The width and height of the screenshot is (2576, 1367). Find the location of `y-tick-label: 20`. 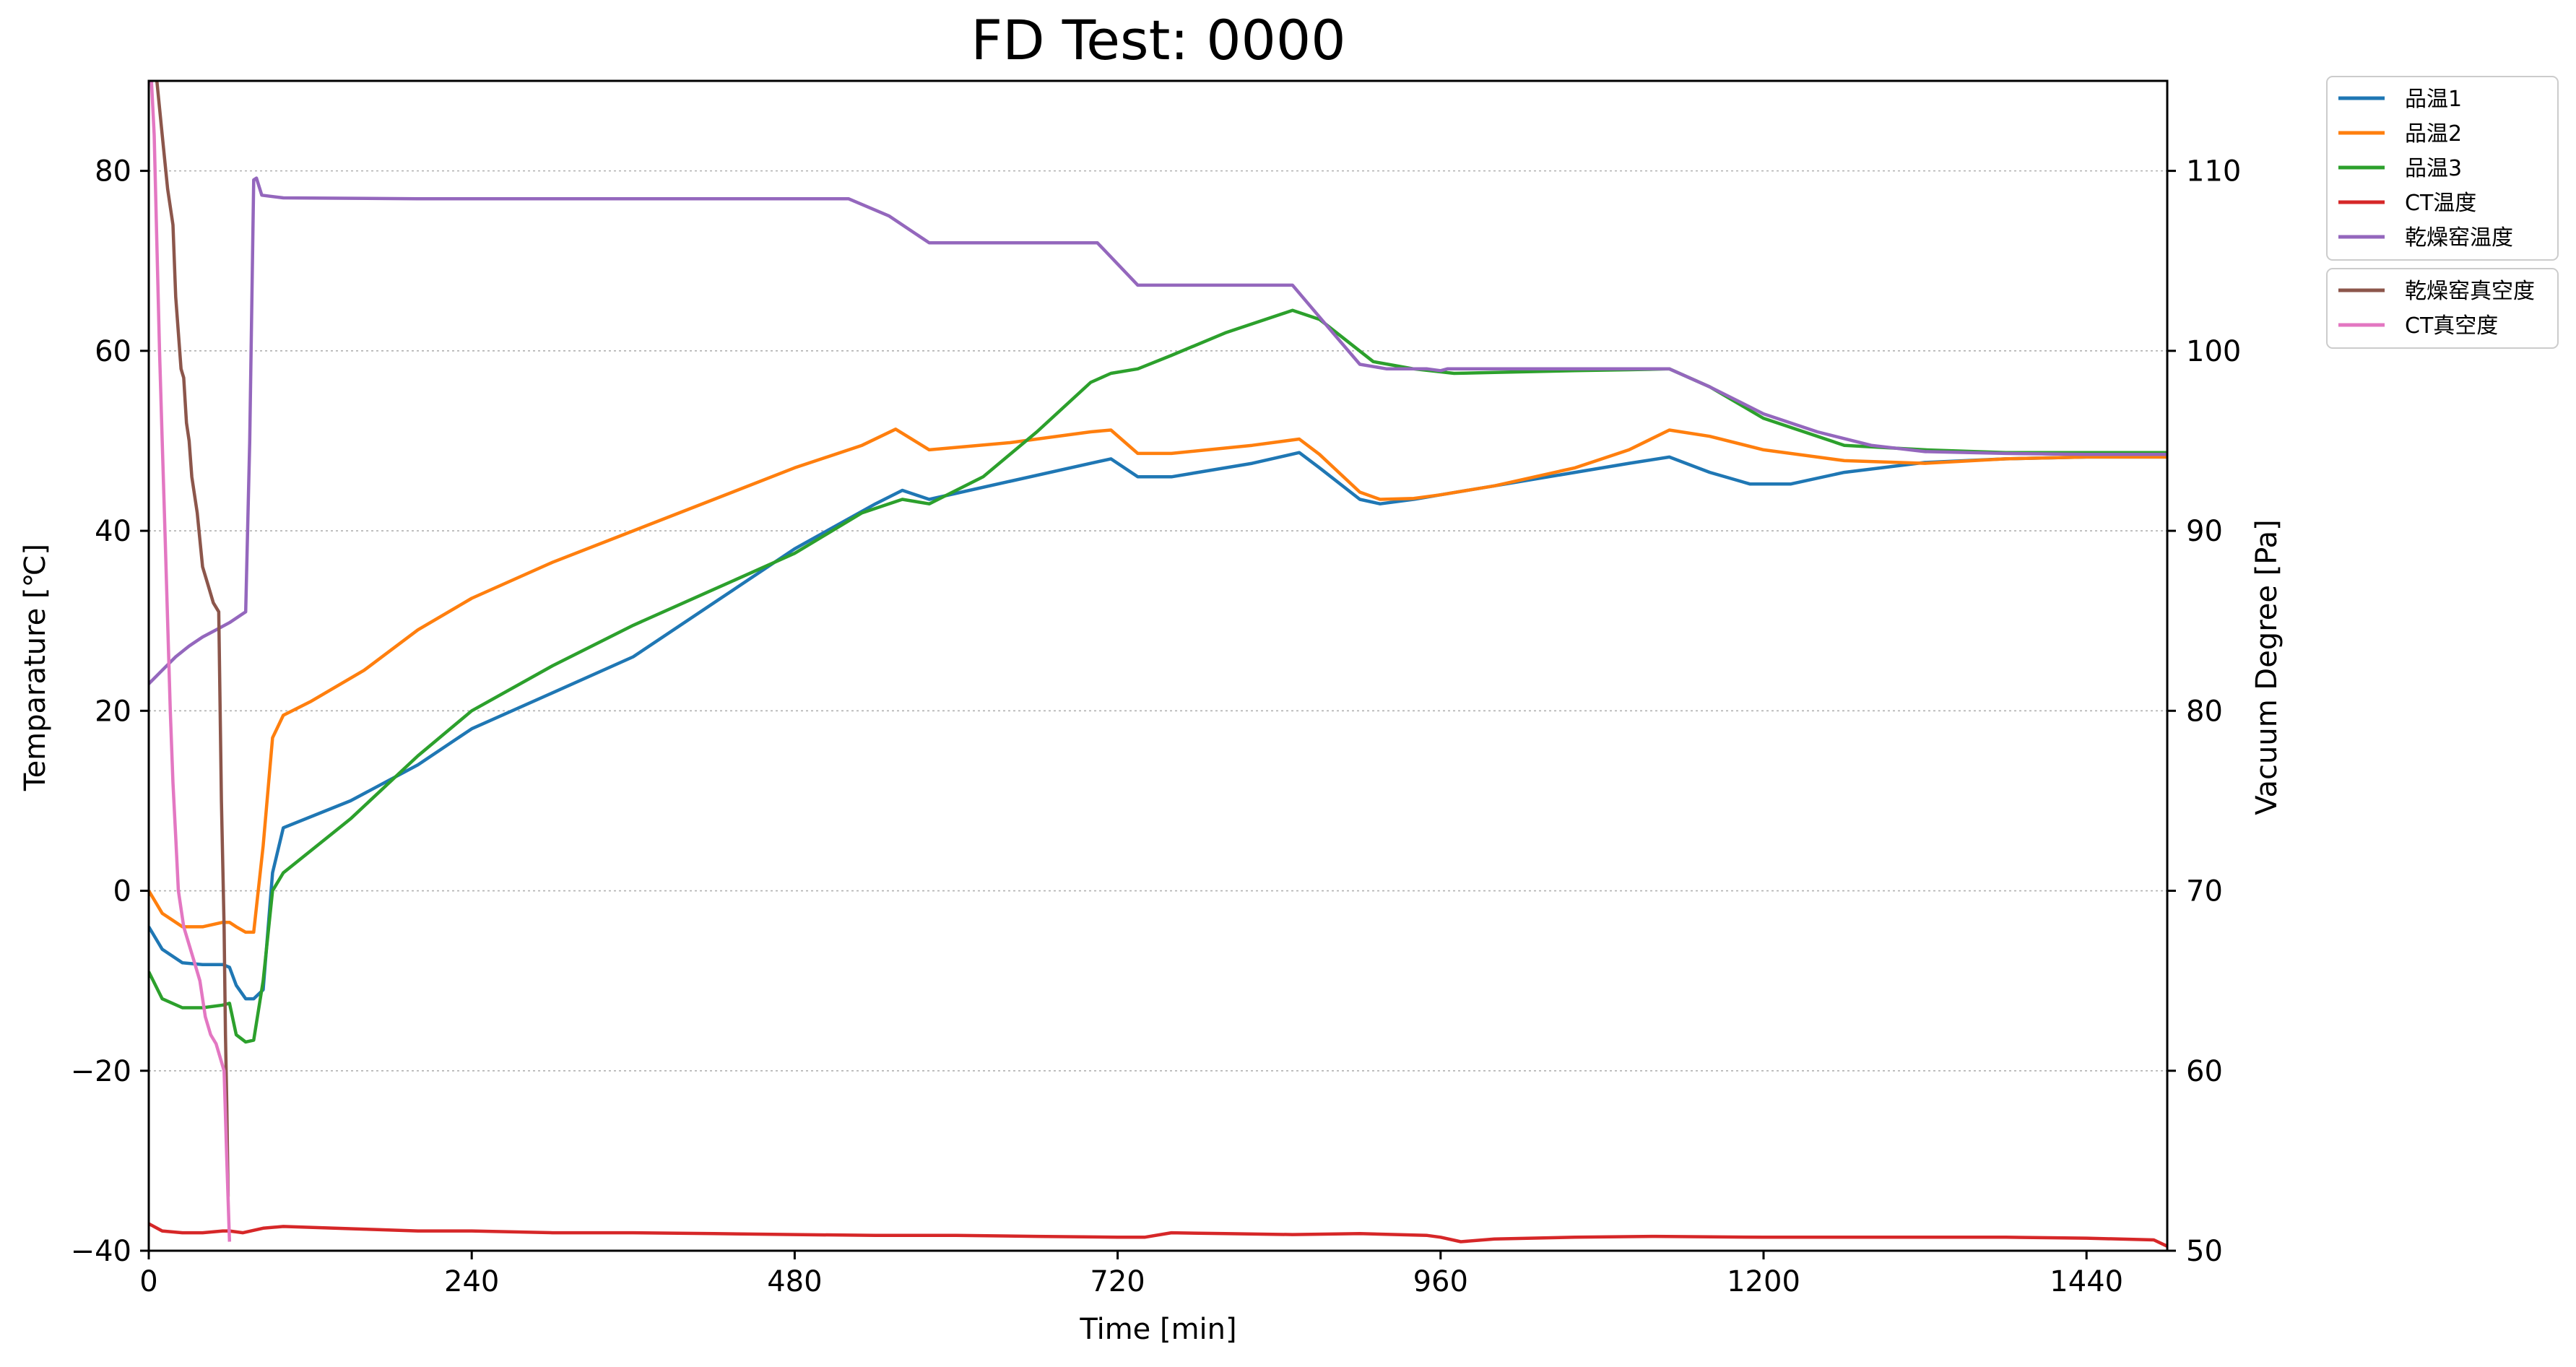

y-tick-label: 20 is located at coordinates (113, 712).